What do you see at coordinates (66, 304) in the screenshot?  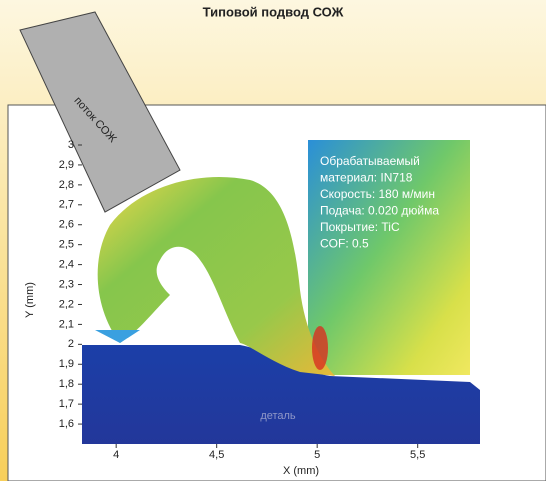 I see `y-tick-label: 2,2` at bounding box center [66, 304].